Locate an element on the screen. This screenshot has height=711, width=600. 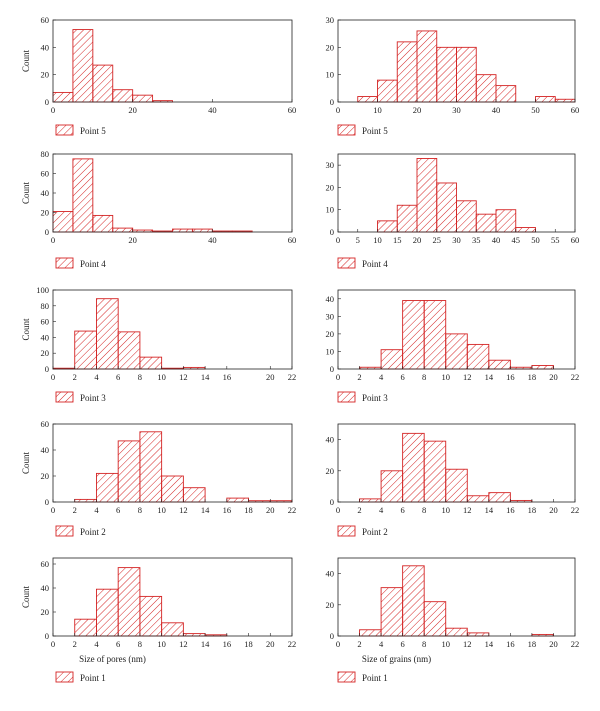
chart-panel-p3-grains: 0 2 4 6 8 10 12 14 16 18 20 22 0 10 20 30 40 Point 3 is located at coordinates (453, 346).